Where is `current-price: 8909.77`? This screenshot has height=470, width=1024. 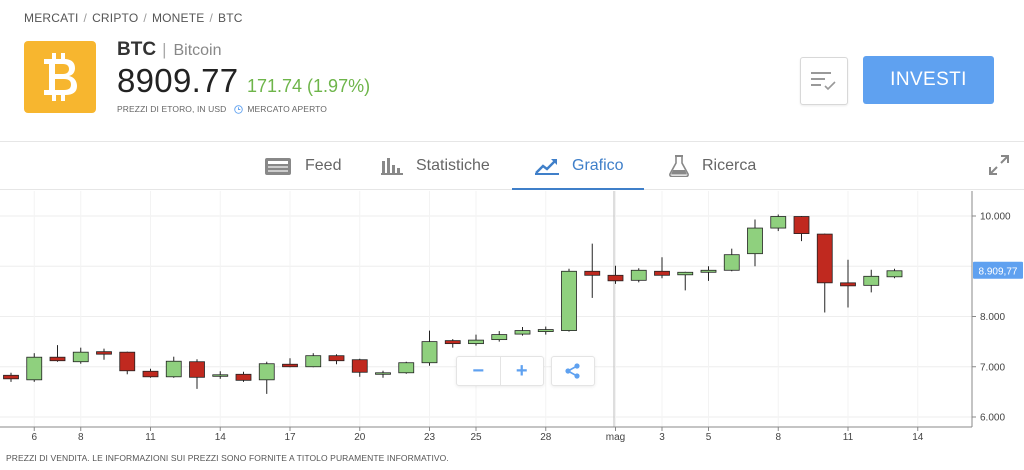
current-price: 8909.77 is located at coordinates (178, 80).